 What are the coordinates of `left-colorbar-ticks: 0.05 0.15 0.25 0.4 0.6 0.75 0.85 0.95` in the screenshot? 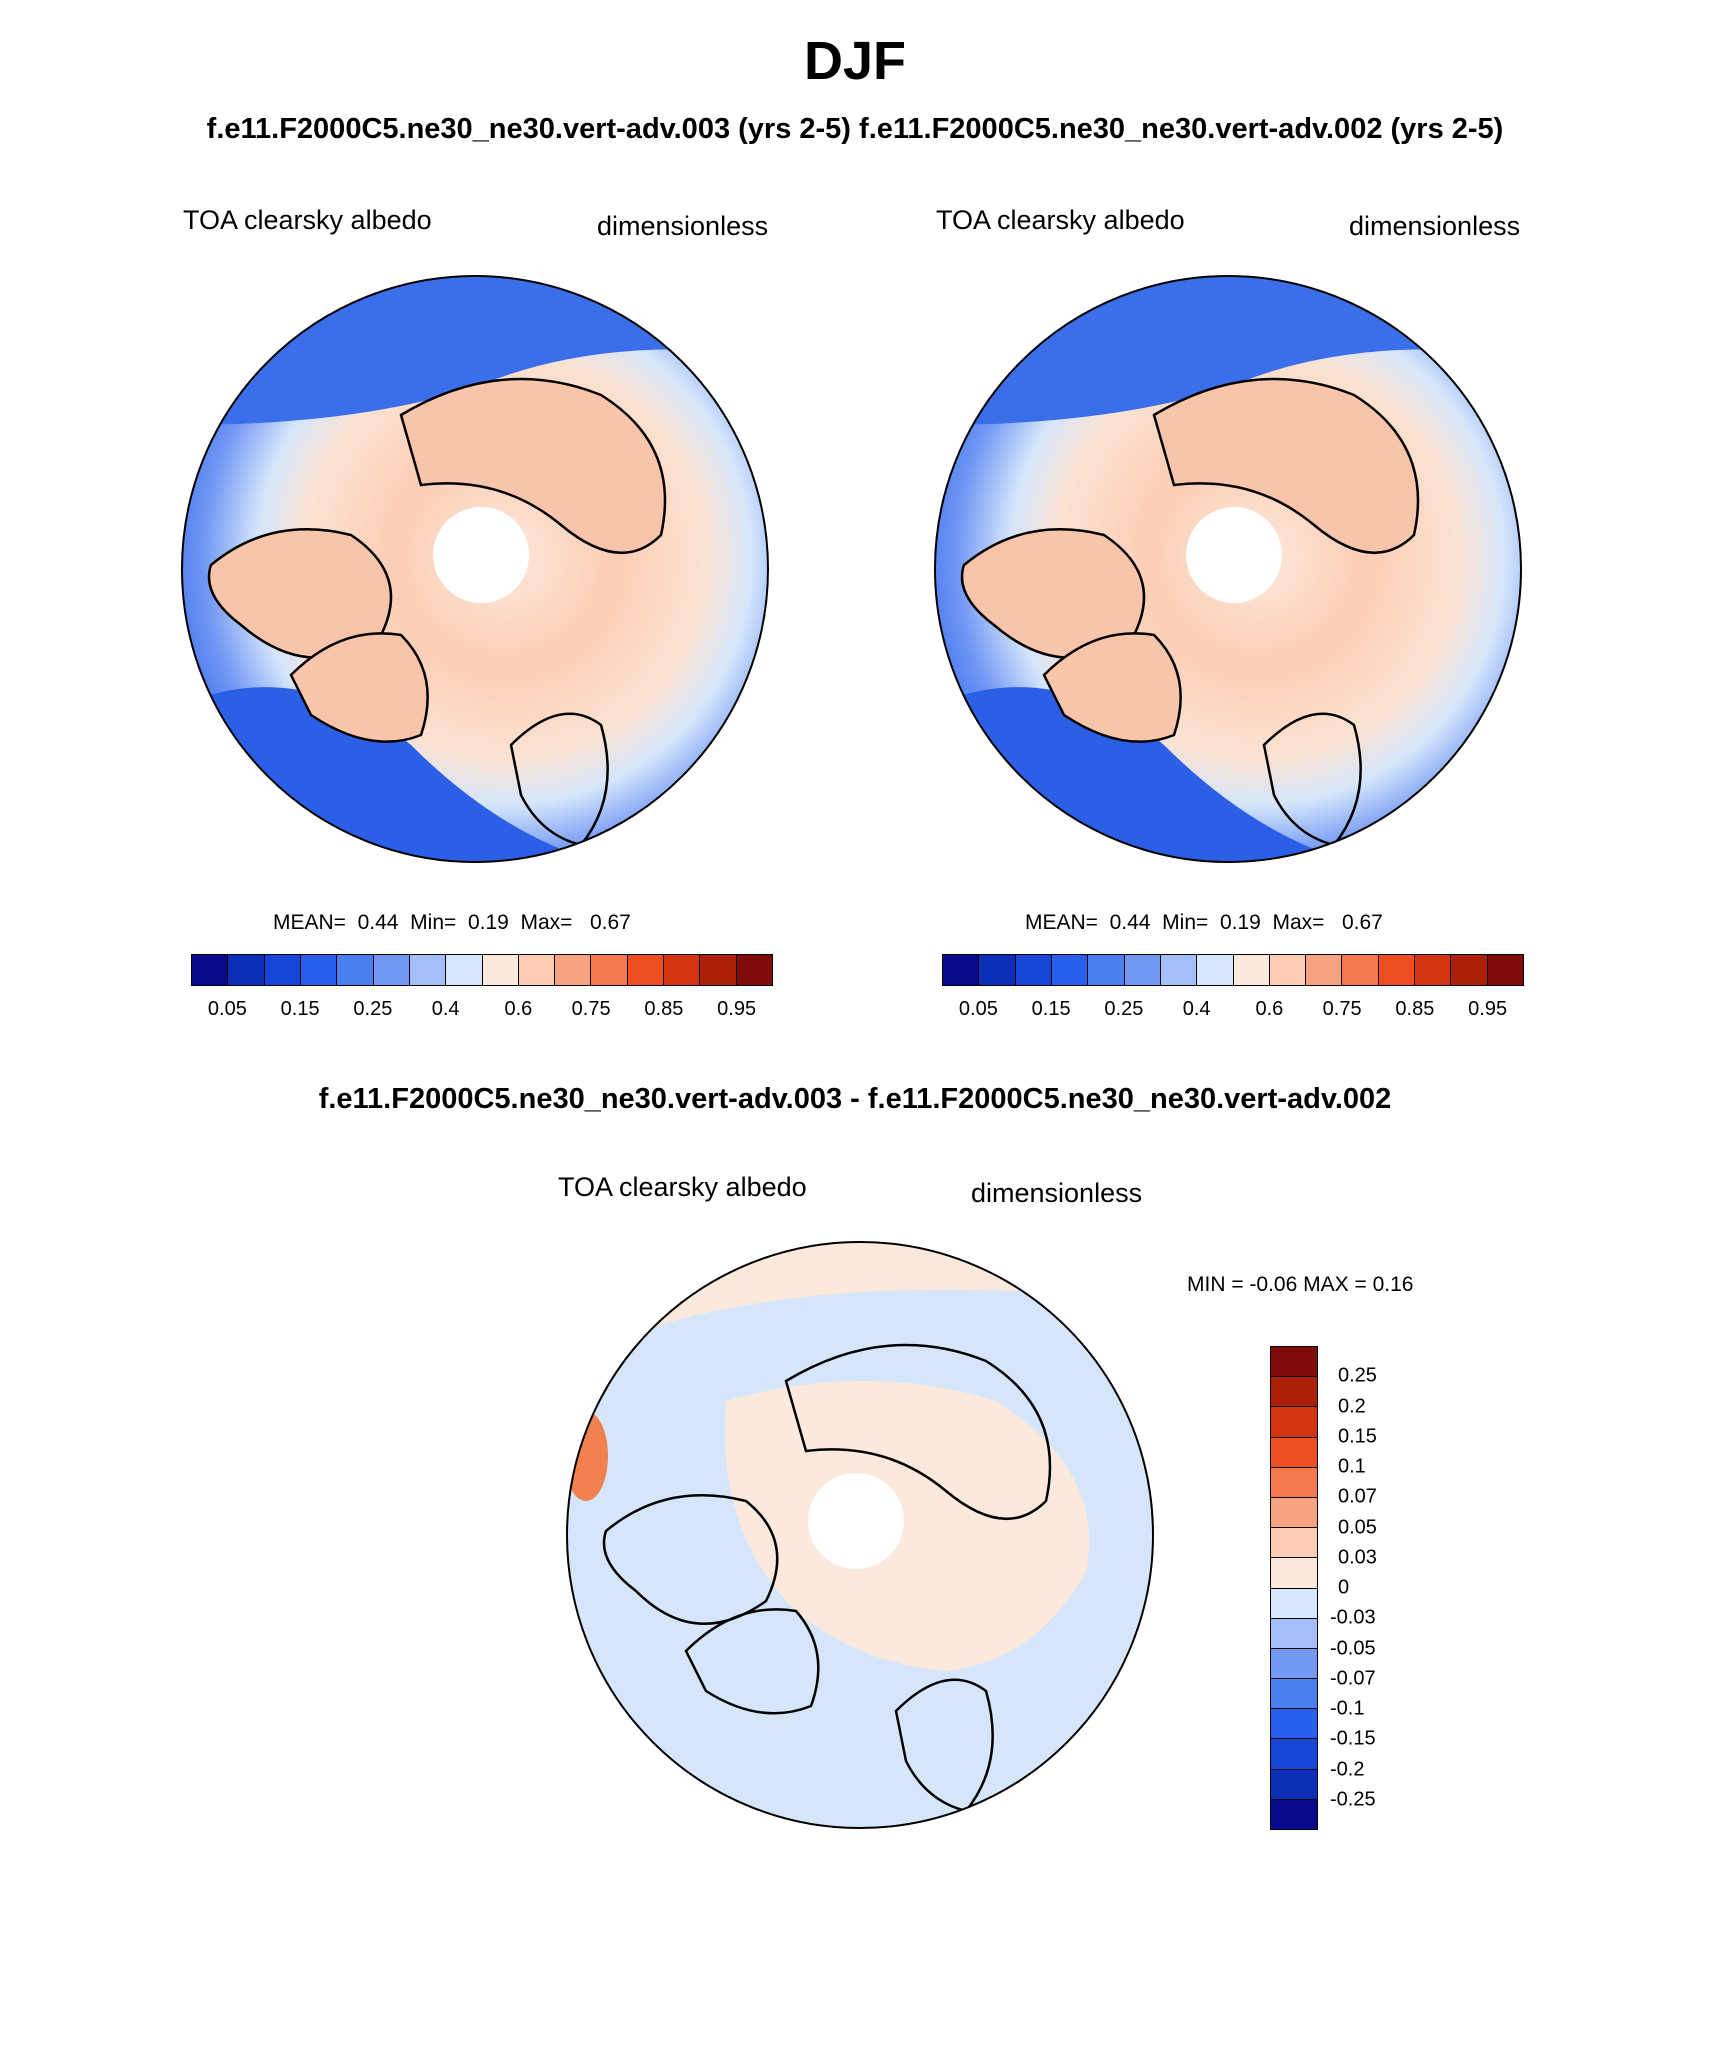 It's located at (482, 1011).